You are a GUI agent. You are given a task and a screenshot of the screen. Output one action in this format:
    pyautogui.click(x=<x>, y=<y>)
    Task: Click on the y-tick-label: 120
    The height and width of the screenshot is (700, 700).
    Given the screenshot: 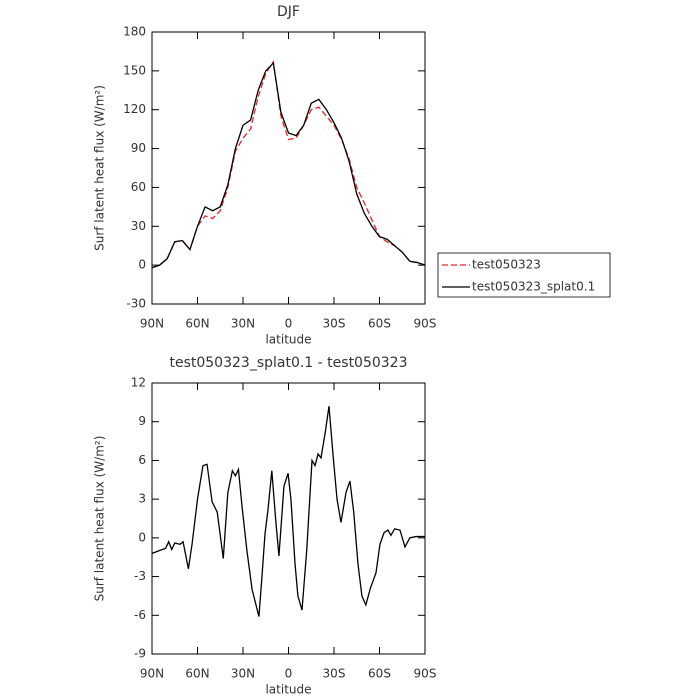 What is the action you would take?
    pyautogui.click(x=134, y=109)
    